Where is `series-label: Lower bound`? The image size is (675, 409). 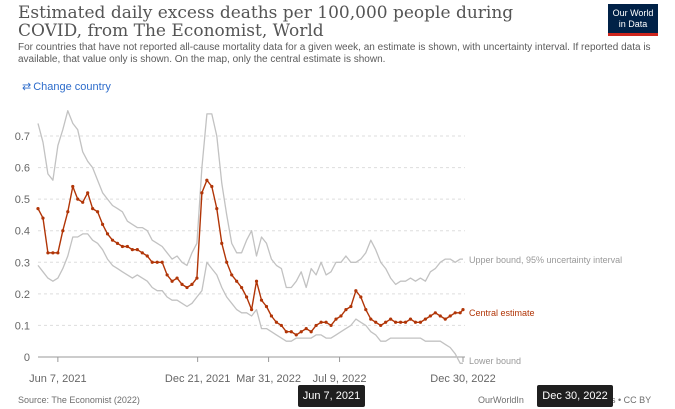 series-label: Lower bound is located at coordinates (495, 361).